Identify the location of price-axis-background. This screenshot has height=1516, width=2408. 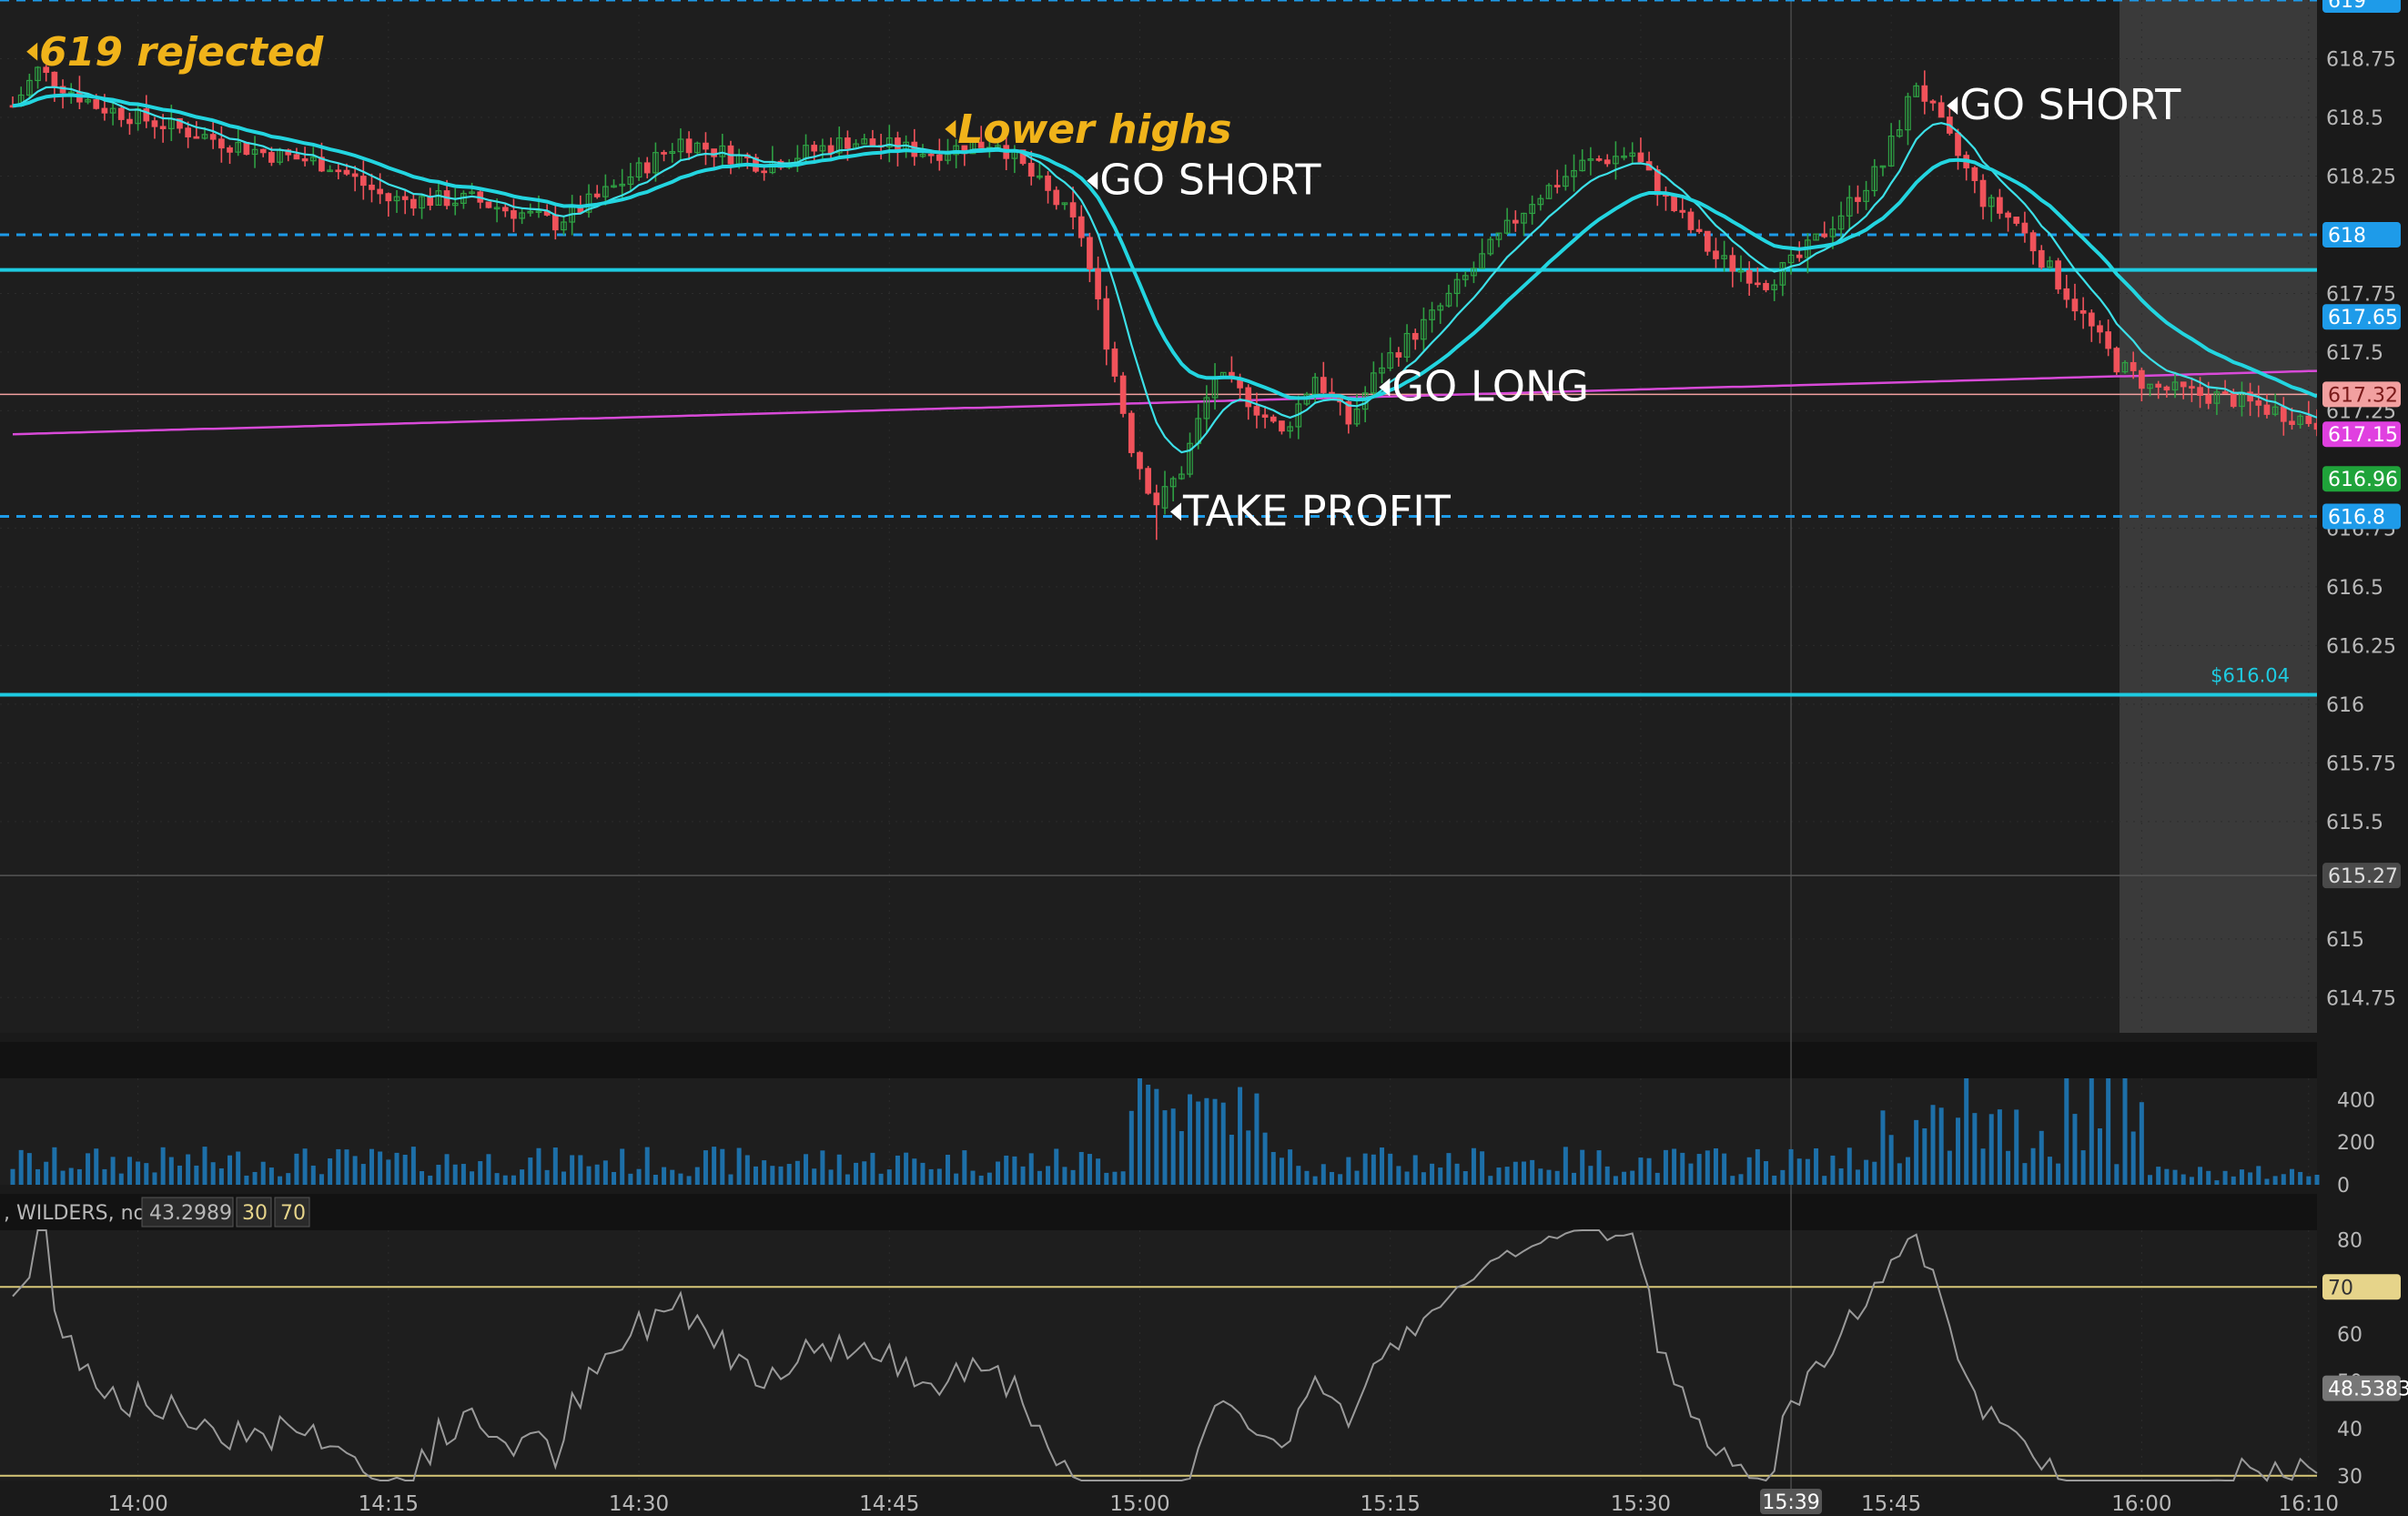
(2362, 758).